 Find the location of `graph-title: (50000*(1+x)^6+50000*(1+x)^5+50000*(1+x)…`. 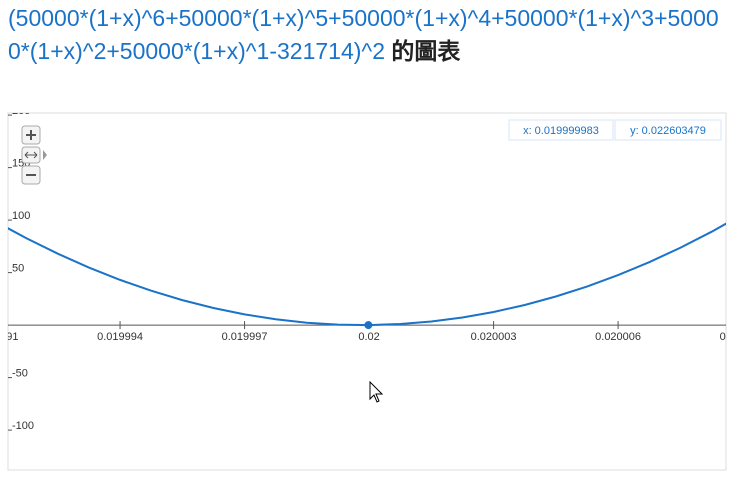

graph-title: (50000*(1+x)^6+50000*(1+x)^5+50000*(1+x)… is located at coordinates (367, 35).